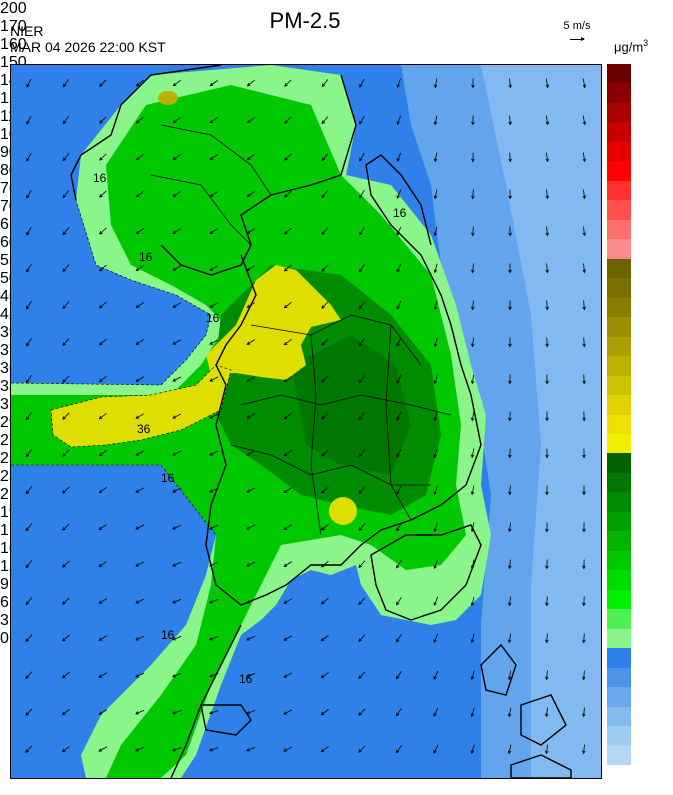 Image resolution: width=673 pixels, height=795 pixels. Describe the element at coordinates (13, 26) in the screenshot. I see `legend-label: 170` at that location.